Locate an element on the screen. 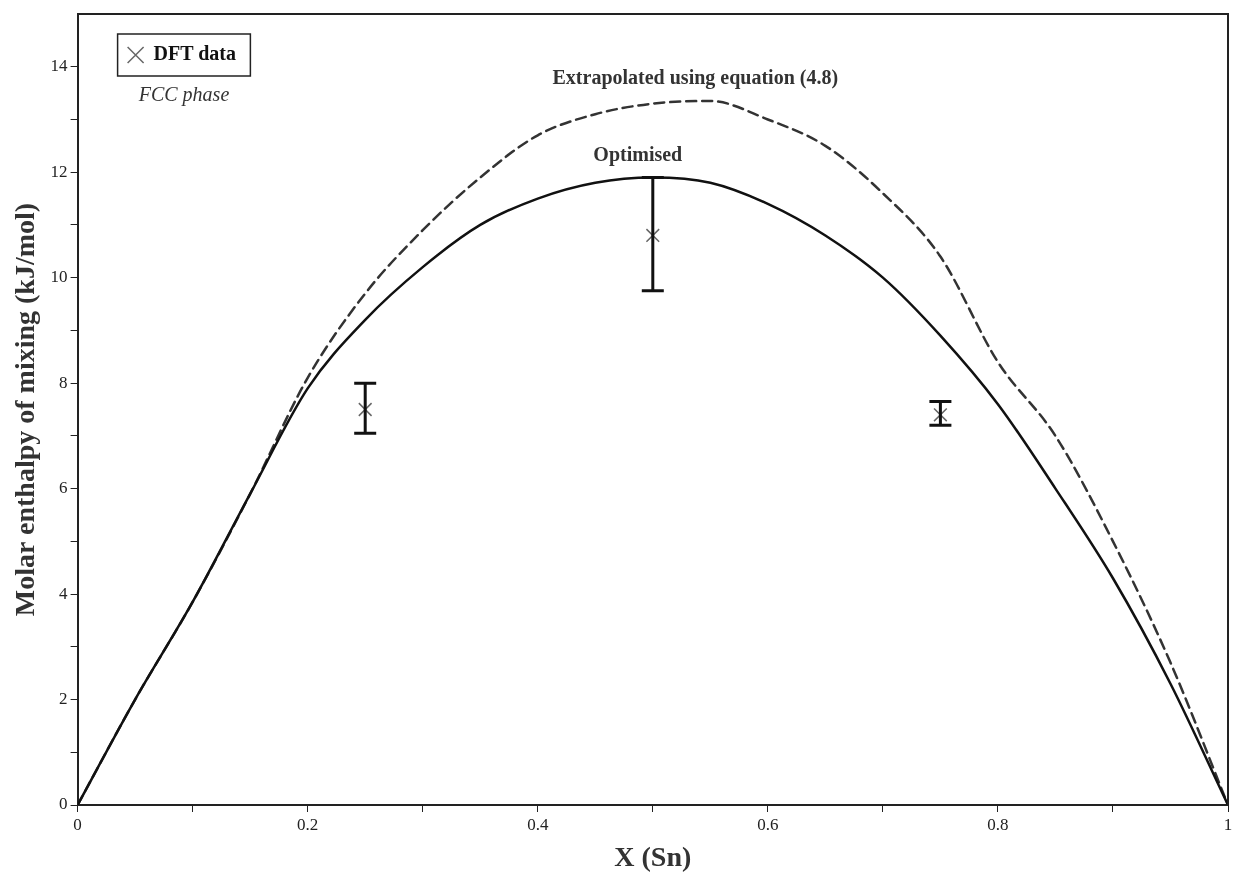 The height and width of the screenshot is (880, 1244). x-tick-label: 0.8 is located at coordinates (998, 824).